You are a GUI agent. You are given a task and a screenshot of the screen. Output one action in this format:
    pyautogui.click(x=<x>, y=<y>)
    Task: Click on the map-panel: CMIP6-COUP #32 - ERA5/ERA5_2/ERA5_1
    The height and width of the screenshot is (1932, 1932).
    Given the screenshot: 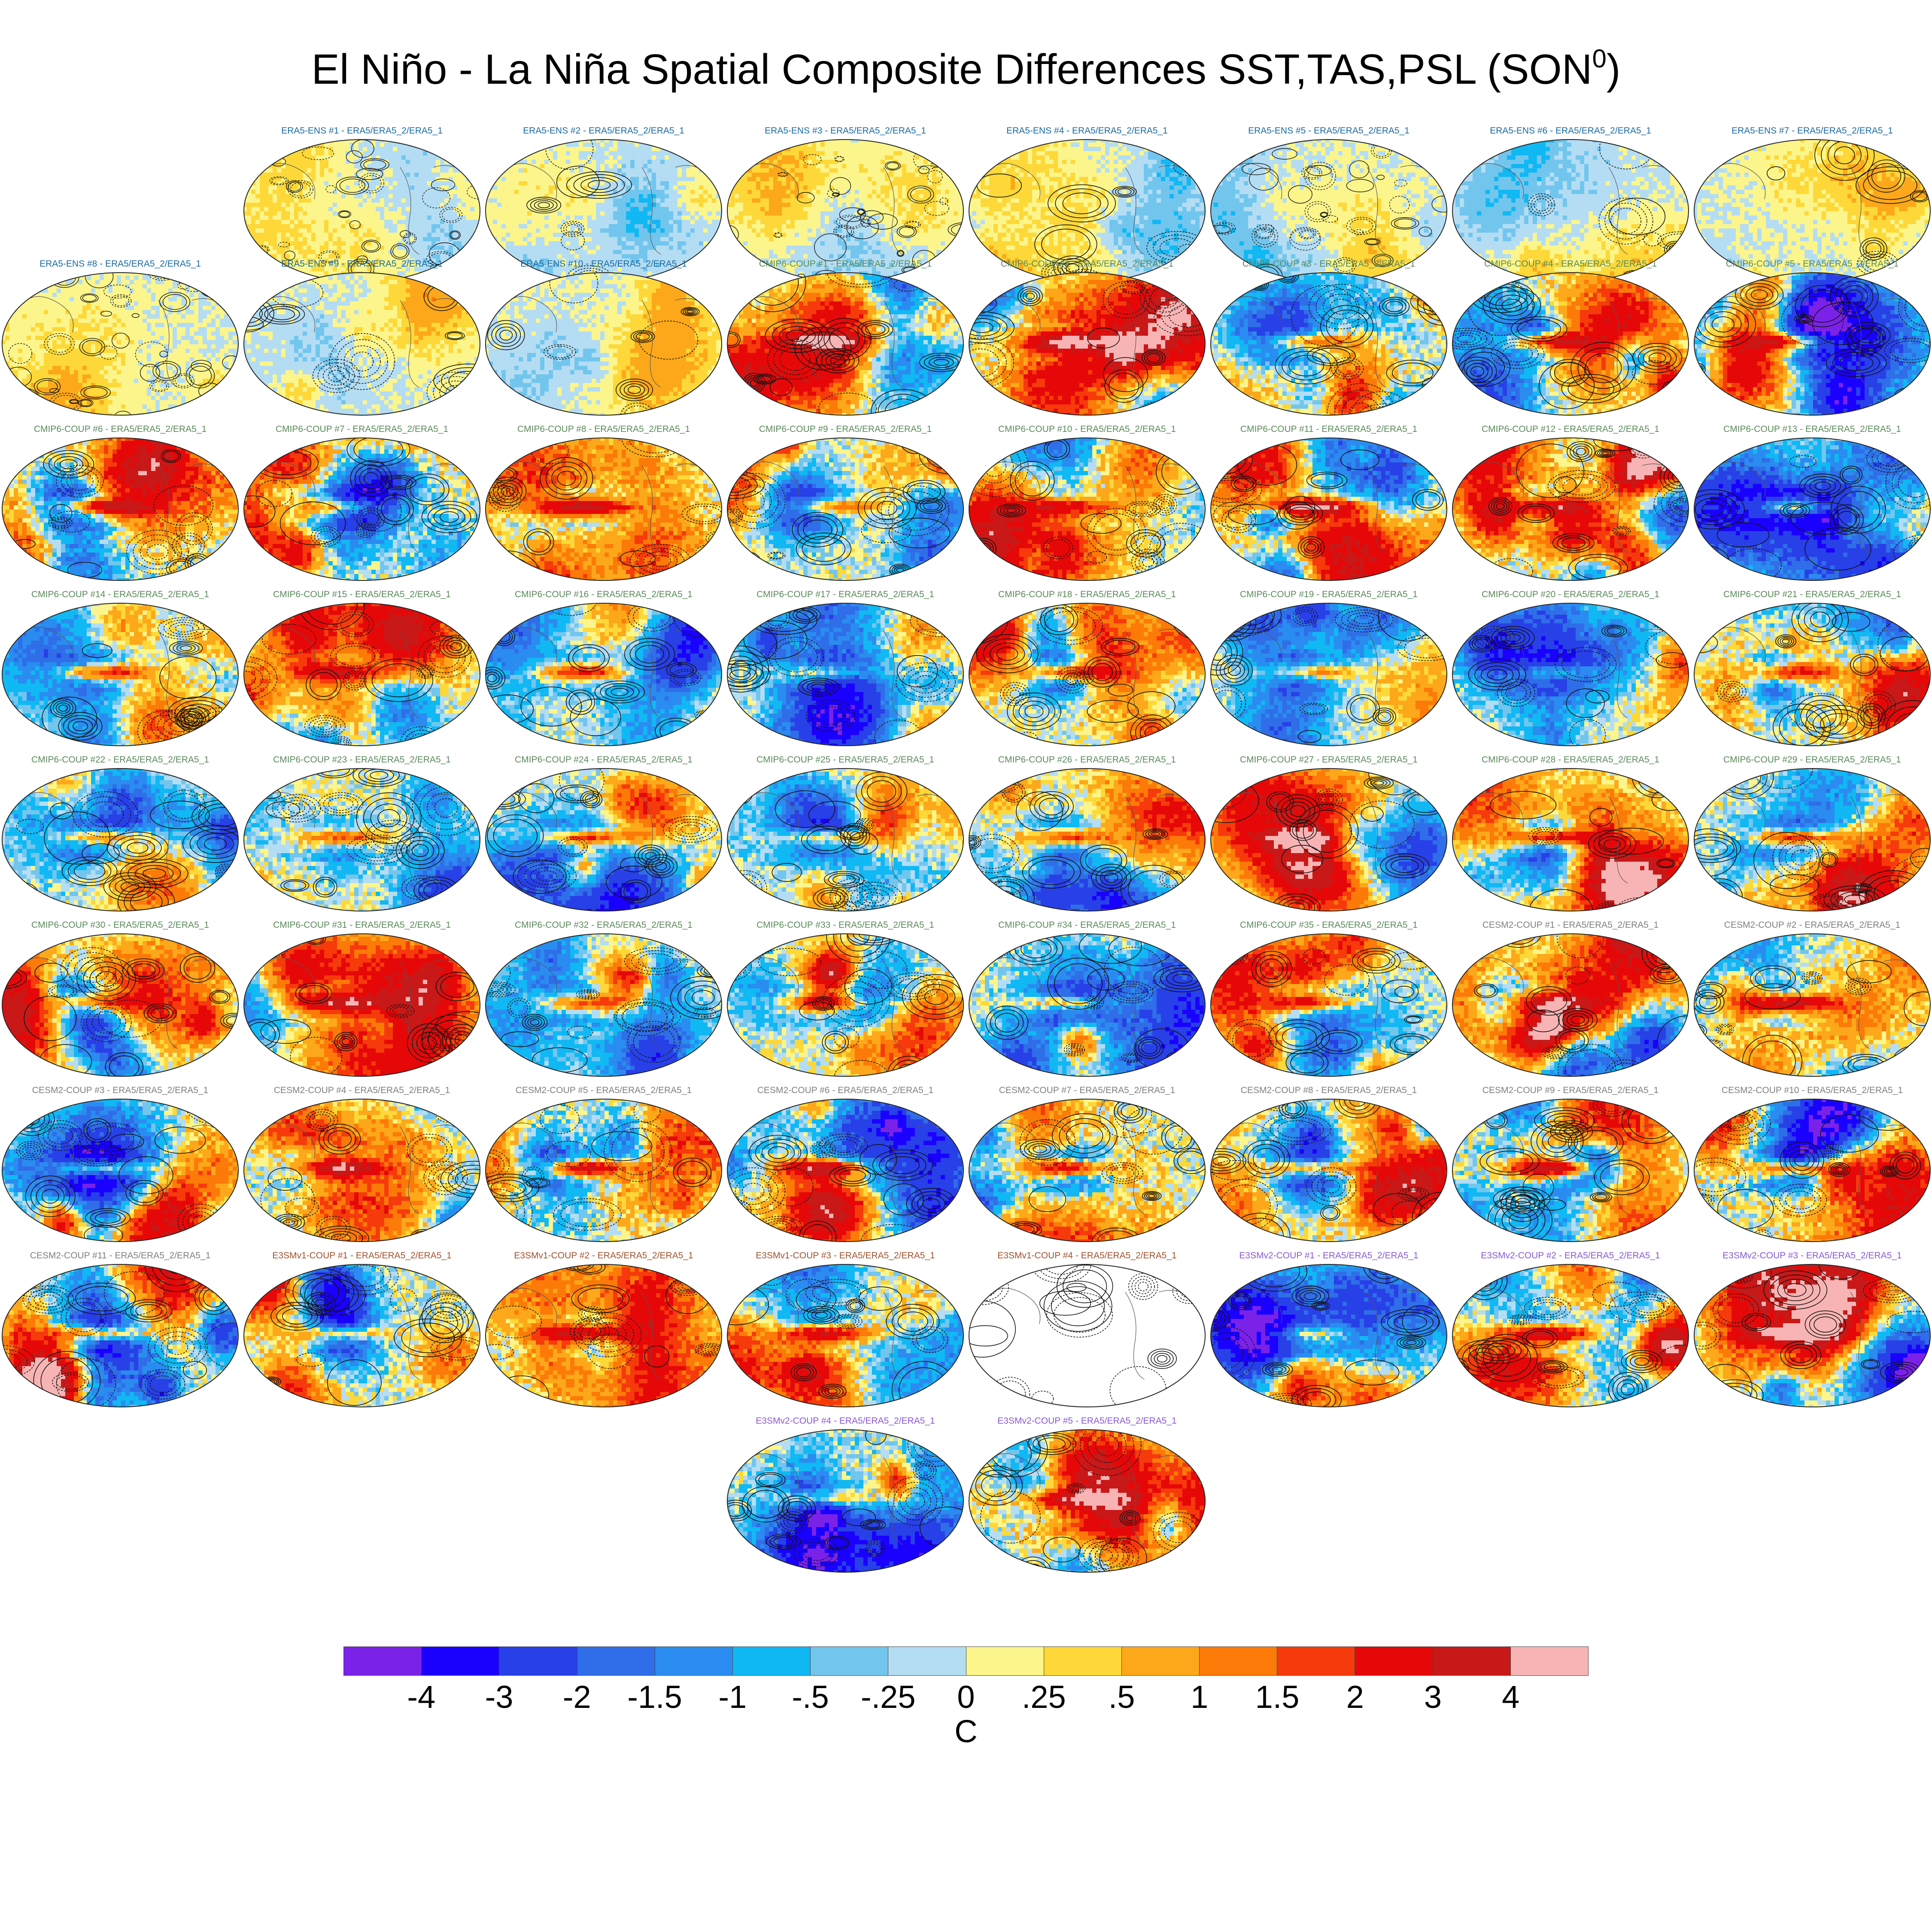 What is the action you would take?
    pyautogui.click(x=603, y=998)
    